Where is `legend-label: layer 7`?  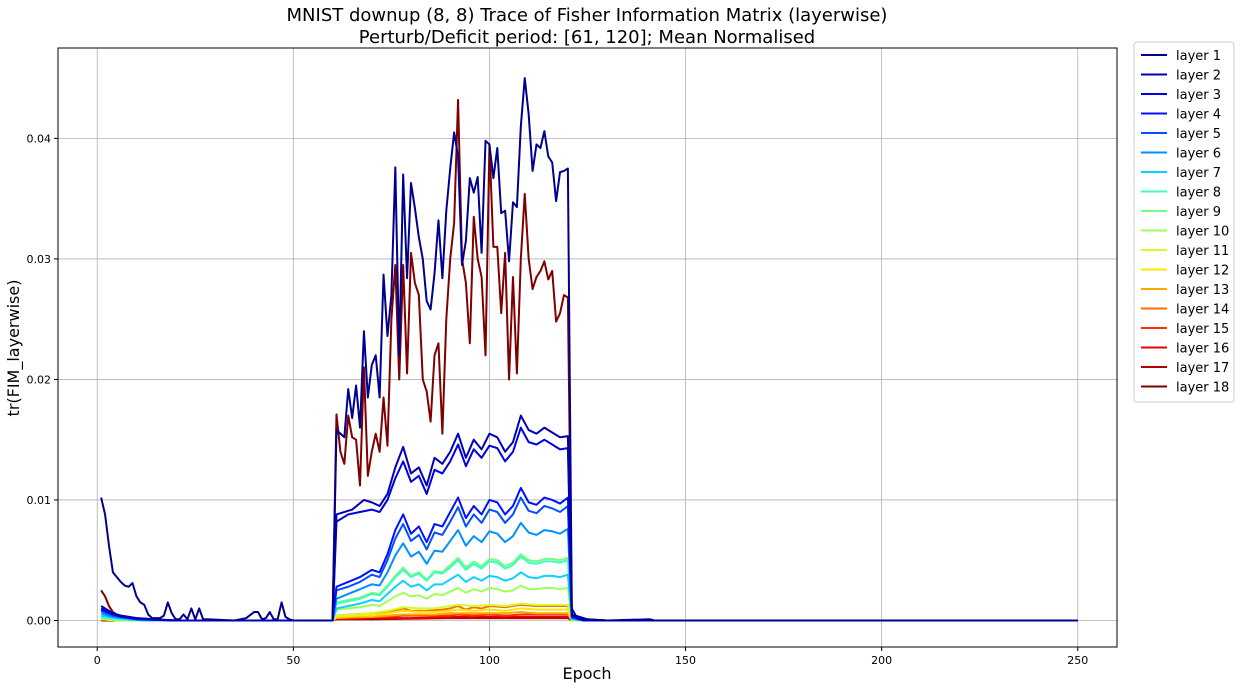
legend-label: layer 7 is located at coordinates (1198, 173).